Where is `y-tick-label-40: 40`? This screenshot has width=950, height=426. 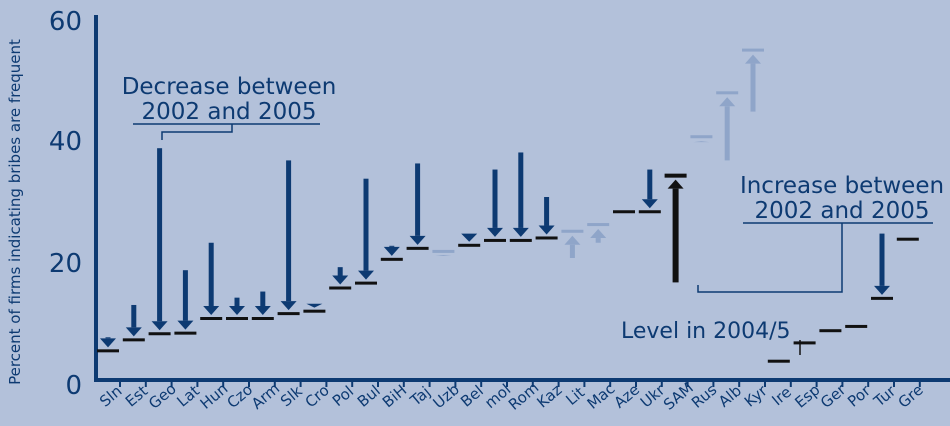 y-tick-label-40: 40 is located at coordinates (65, 142).